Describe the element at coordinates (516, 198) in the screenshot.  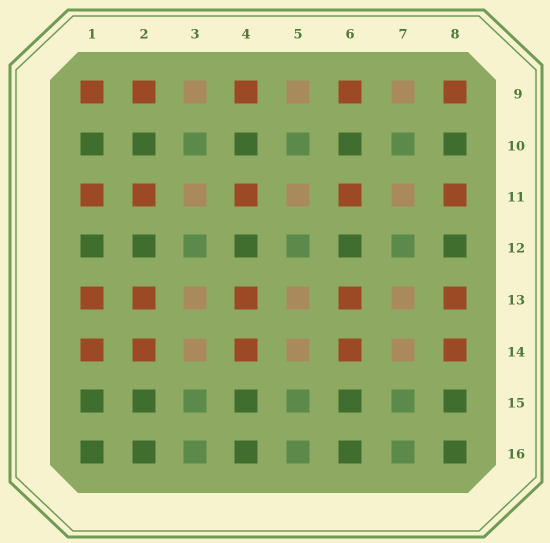
I see `row-label: 11` at that location.